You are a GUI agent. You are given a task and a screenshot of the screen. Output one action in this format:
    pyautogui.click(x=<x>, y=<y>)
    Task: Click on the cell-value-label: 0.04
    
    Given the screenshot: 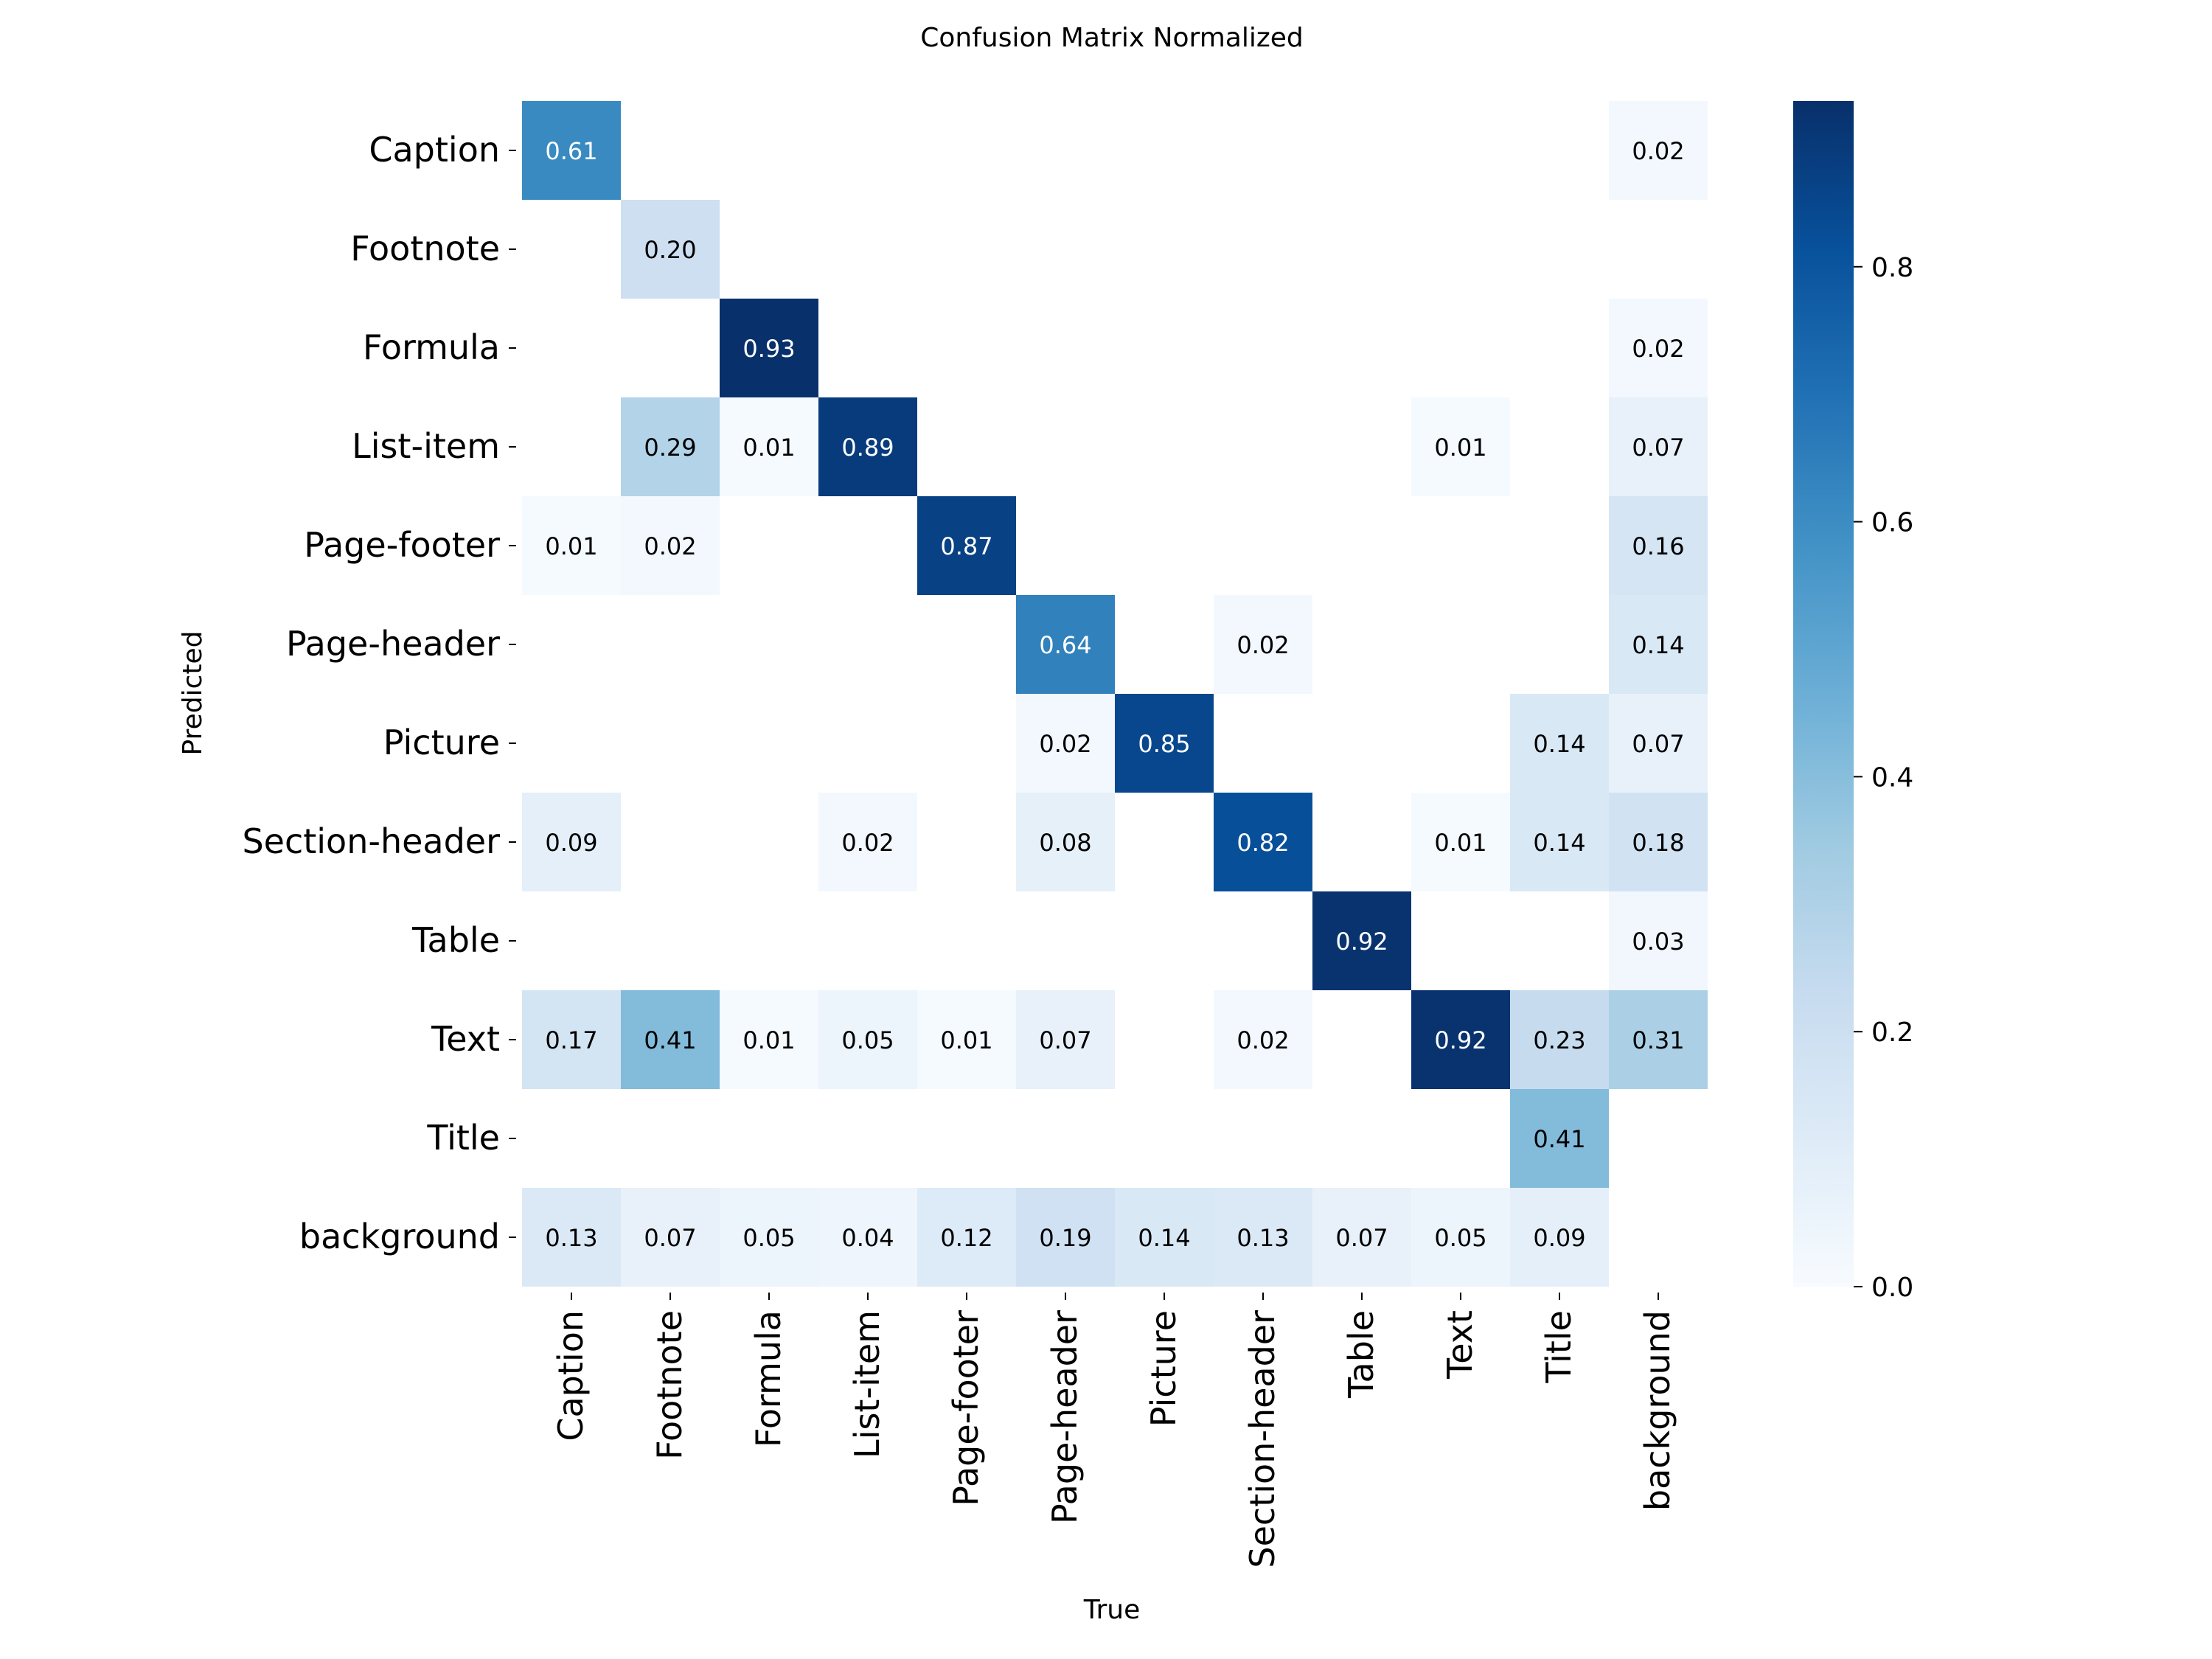 What is the action you would take?
    pyautogui.click(x=867, y=1238)
    